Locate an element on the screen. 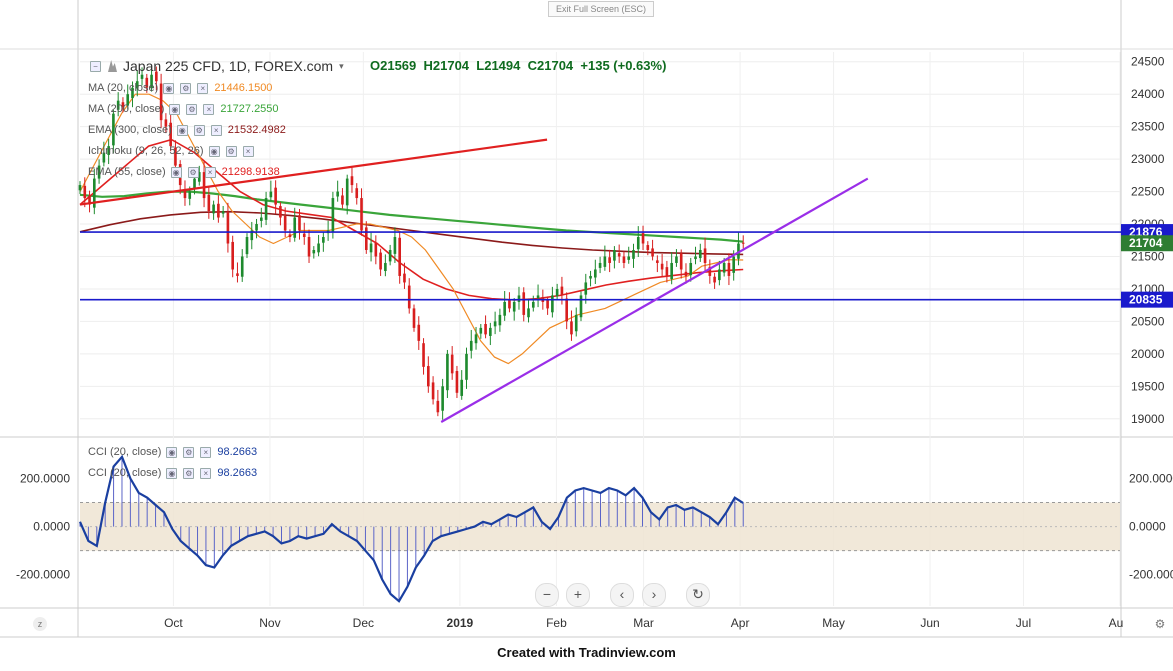  price-marker-label: 20835 is located at coordinates (1146, 300).